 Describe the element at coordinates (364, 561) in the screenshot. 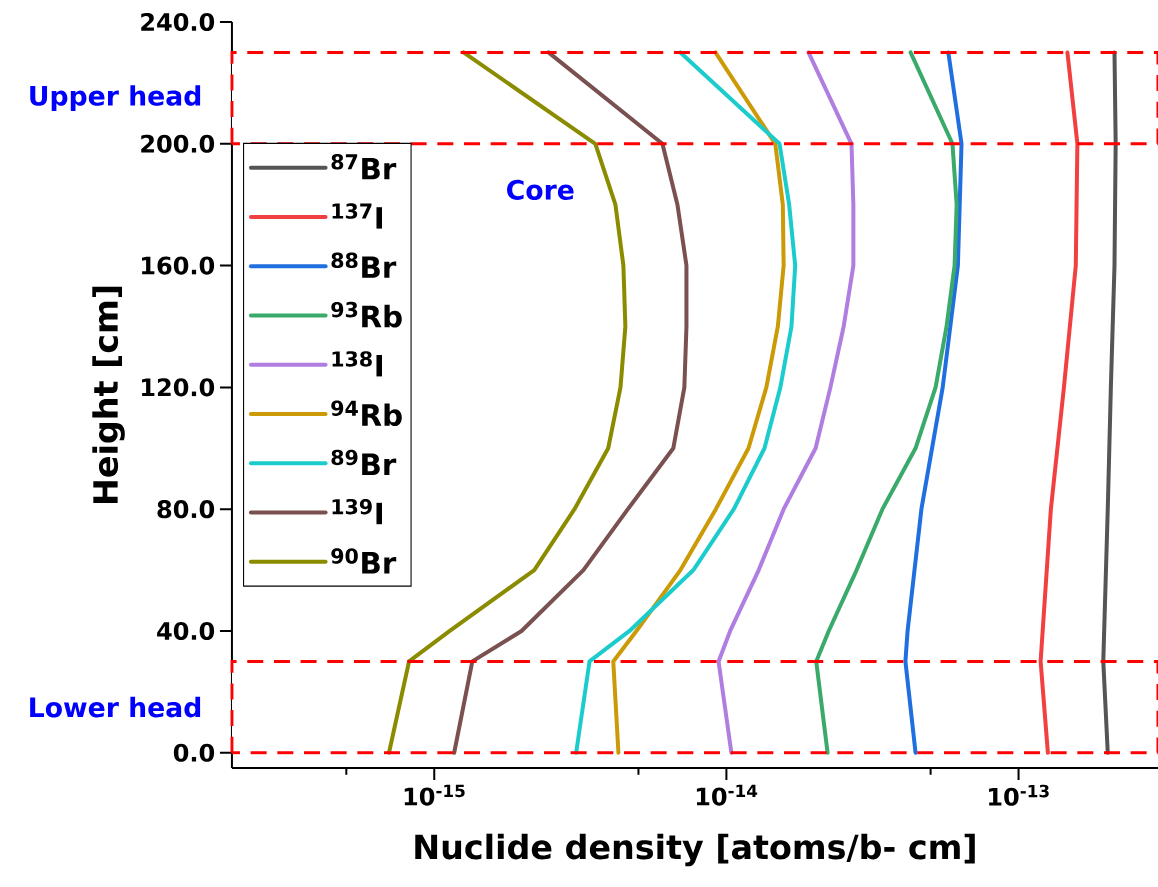

I see `legend-label: $^{90}$Br` at that location.